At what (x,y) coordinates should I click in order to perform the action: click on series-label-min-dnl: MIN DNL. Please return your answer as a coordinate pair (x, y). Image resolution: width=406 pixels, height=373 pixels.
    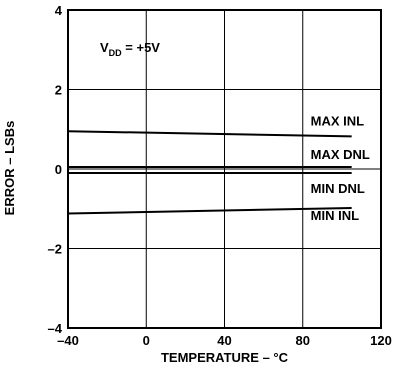
    Looking at the image, I should click on (338, 188).